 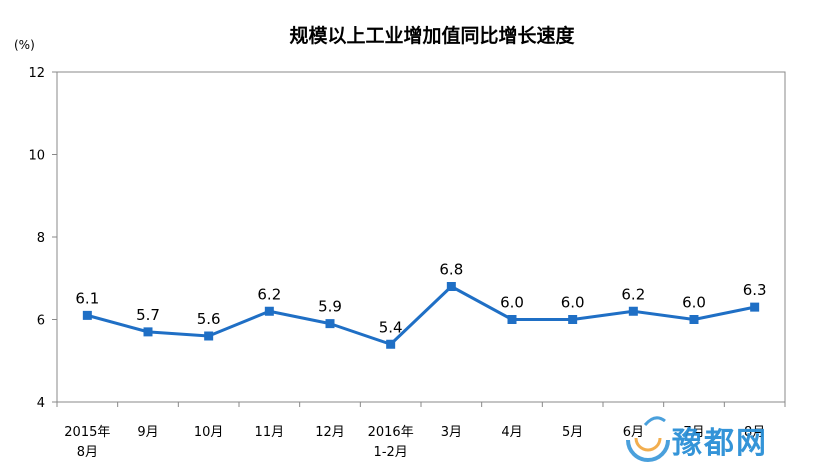 What do you see at coordinates (648, 444) in the screenshot?
I see `watermark-swirl-inner-icon` at bounding box center [648, 444].